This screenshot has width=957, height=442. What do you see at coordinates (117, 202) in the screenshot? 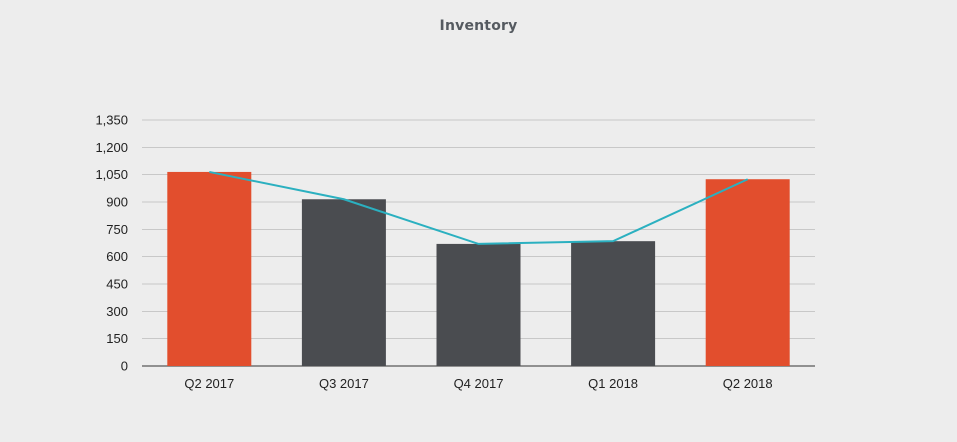
I see `y-tick-label: 900` at bounding box center [117, 202].